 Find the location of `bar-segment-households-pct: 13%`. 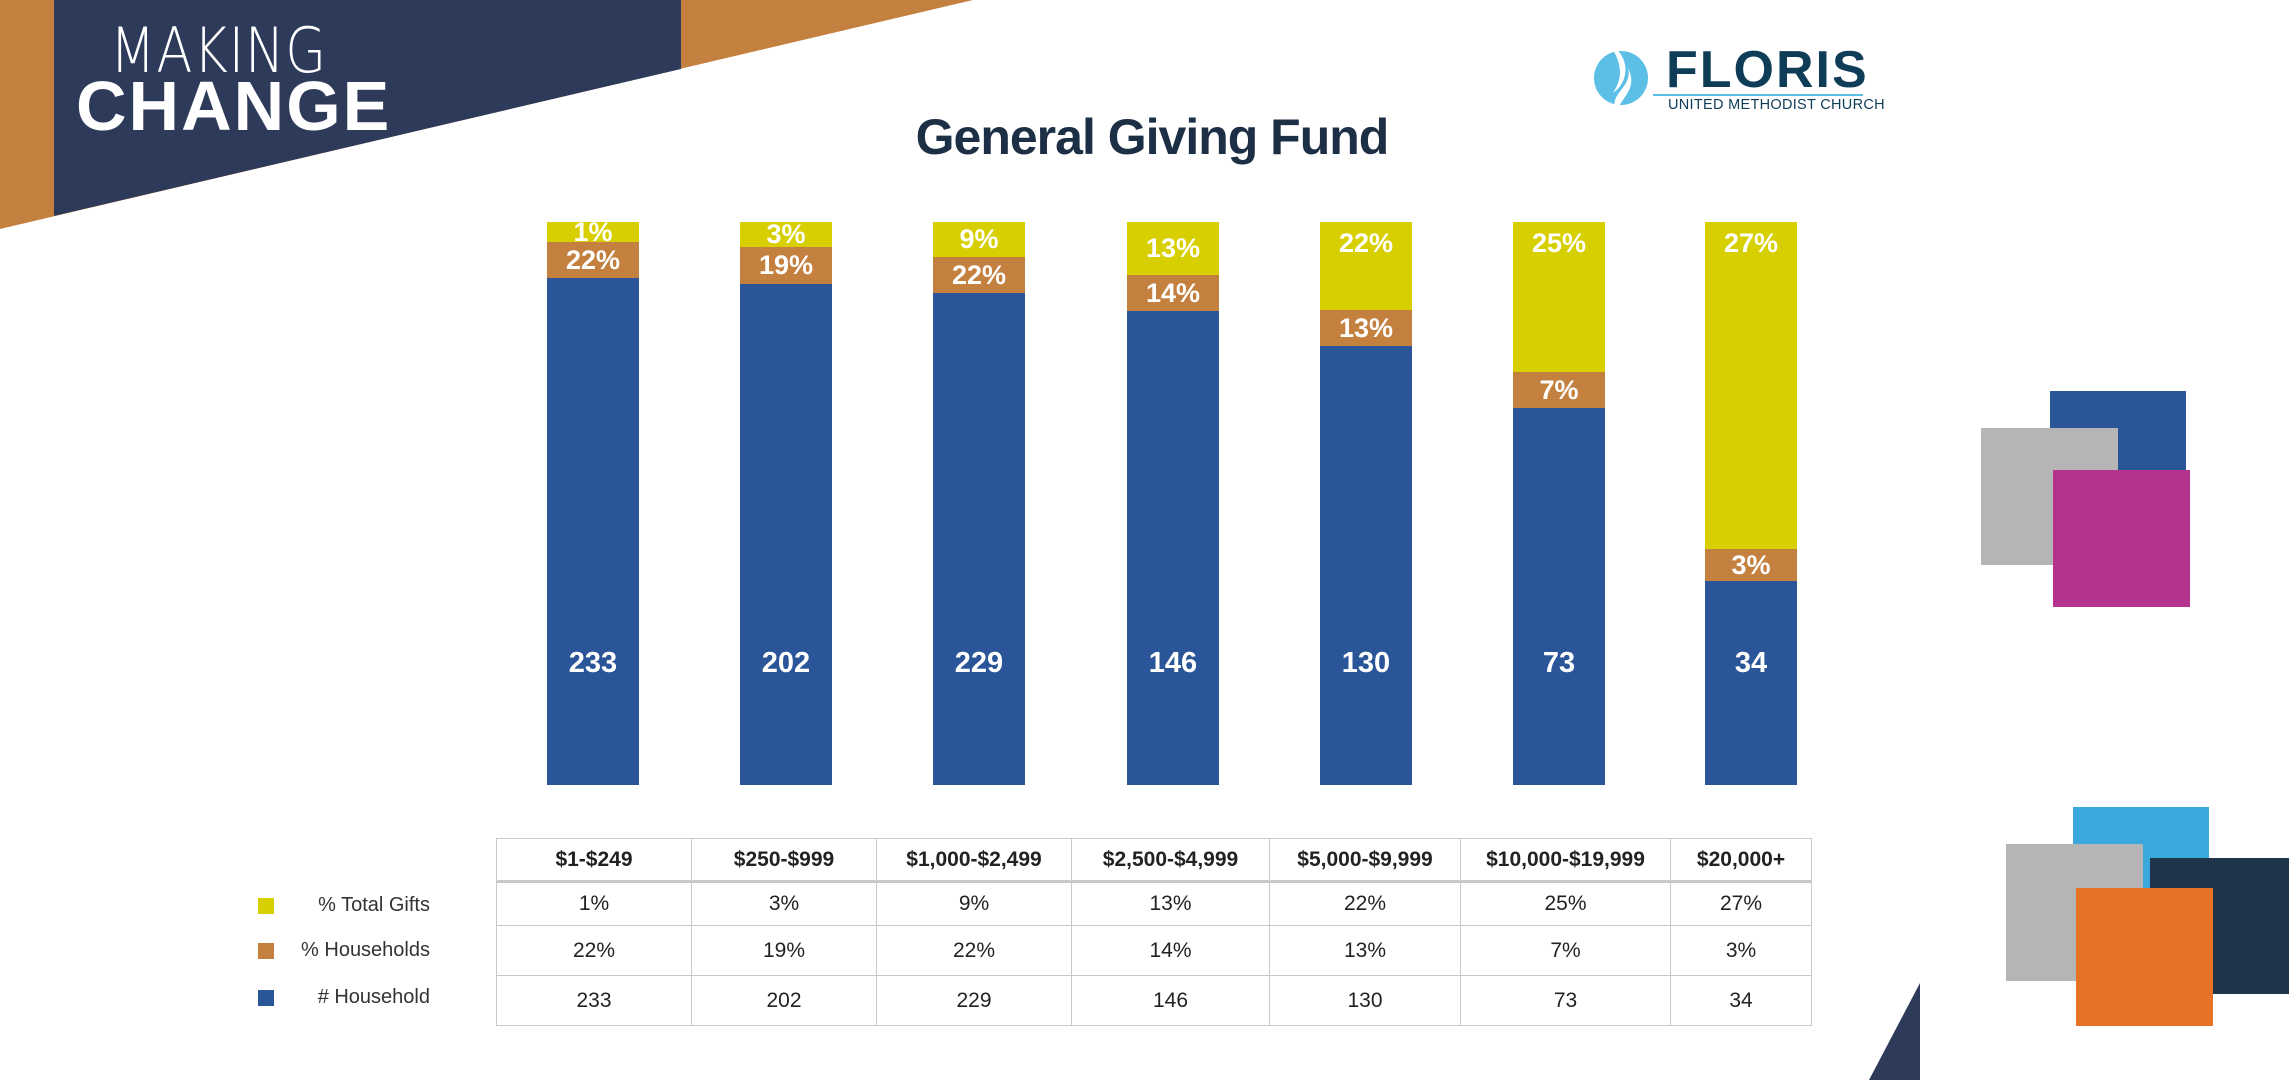

bar-segment-households-pct: 13% is located at coordinates (1366, 328).